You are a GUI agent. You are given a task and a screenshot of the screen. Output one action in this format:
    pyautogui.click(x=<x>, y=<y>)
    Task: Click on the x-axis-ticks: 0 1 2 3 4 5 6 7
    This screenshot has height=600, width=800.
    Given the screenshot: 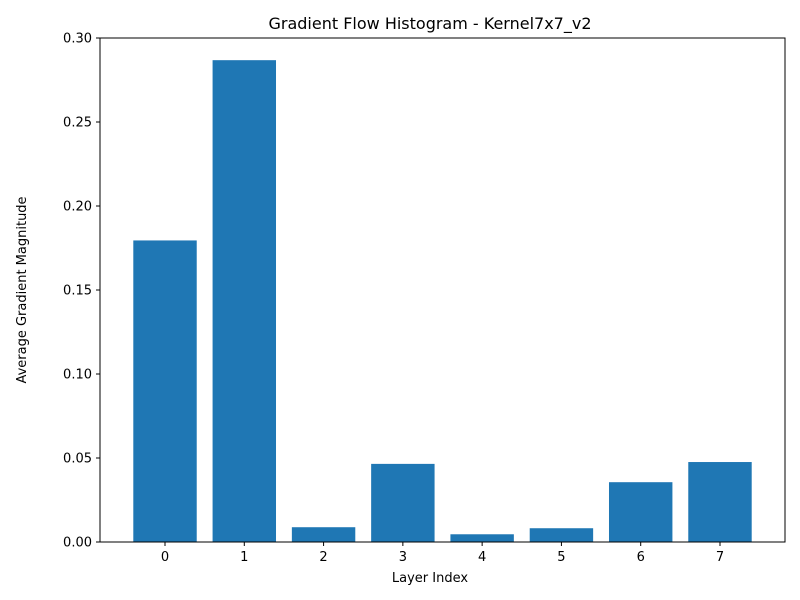 What is the action you would take?
    pyautogui.click(x=442, y=553)
    